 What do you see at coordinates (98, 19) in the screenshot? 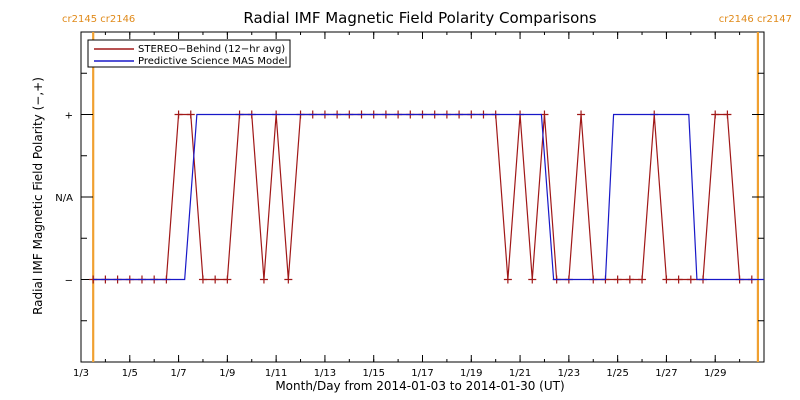
I see `carrington-label: cr2145 cr2146` at bounding box center [98, 19].